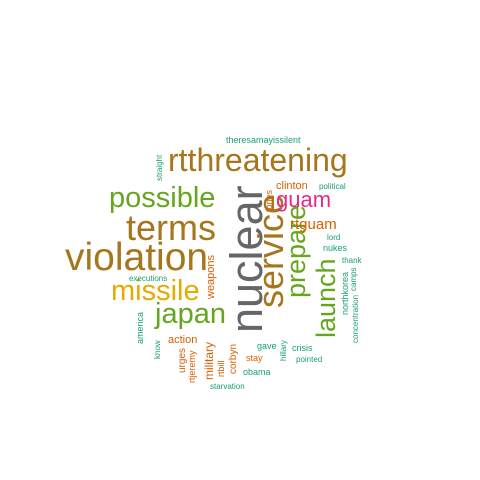  Describe the element at coordinates (221, 368) in the screenshot. I see `word-rtbill: rtbill` at that location.